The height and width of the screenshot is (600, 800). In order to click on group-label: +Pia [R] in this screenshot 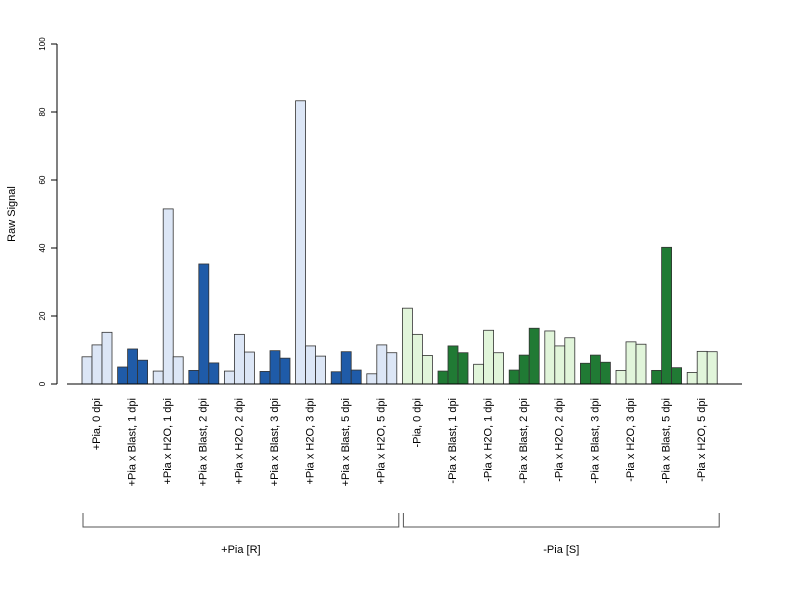, I will do `click(240, 550)`.